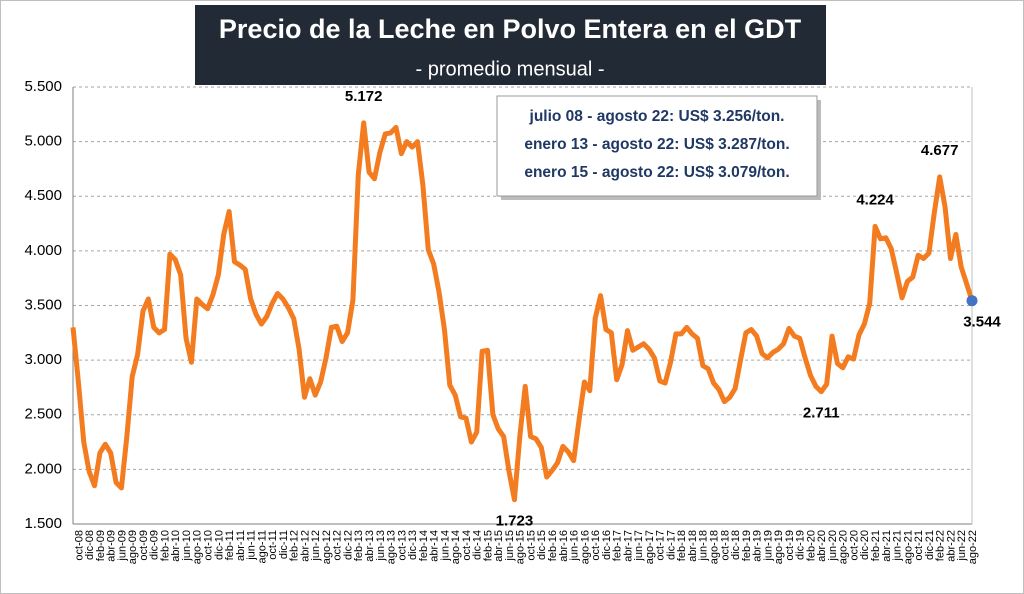  What do you see at coordinates (510, 45) in the screenshot?
I see `title-box` at bounding box center [510, 45].